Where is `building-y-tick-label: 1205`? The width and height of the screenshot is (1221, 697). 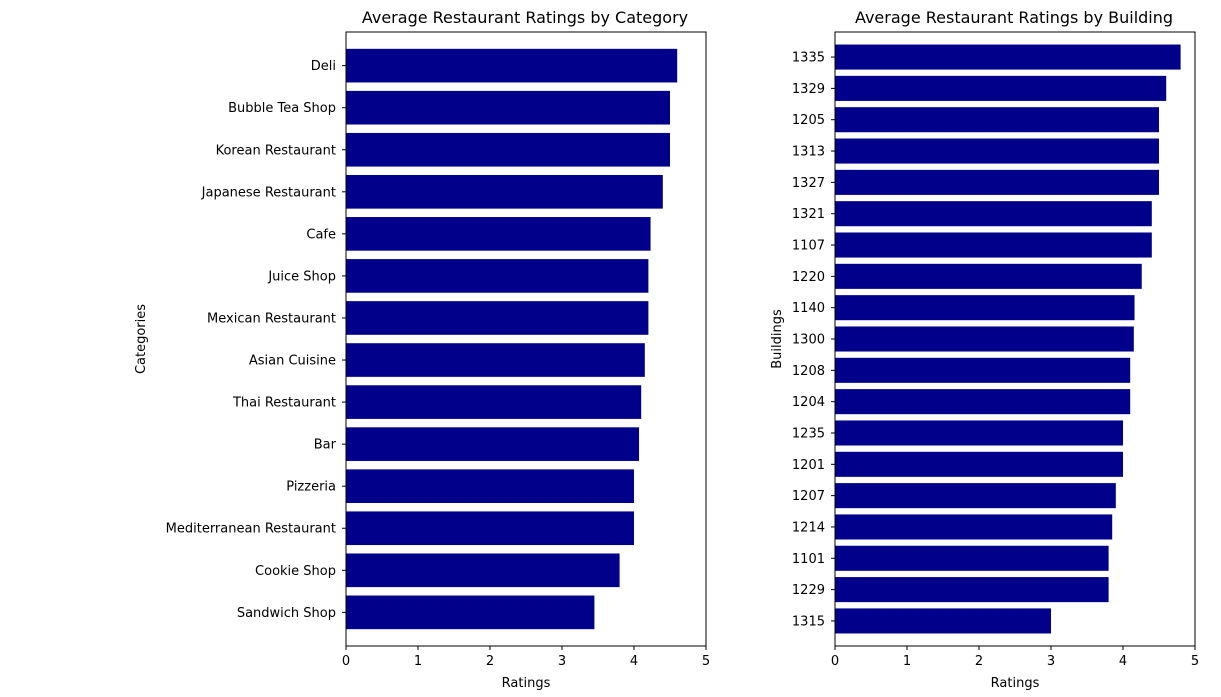
building-y-tick-label: 1205 is located at coordinates (808, 120).